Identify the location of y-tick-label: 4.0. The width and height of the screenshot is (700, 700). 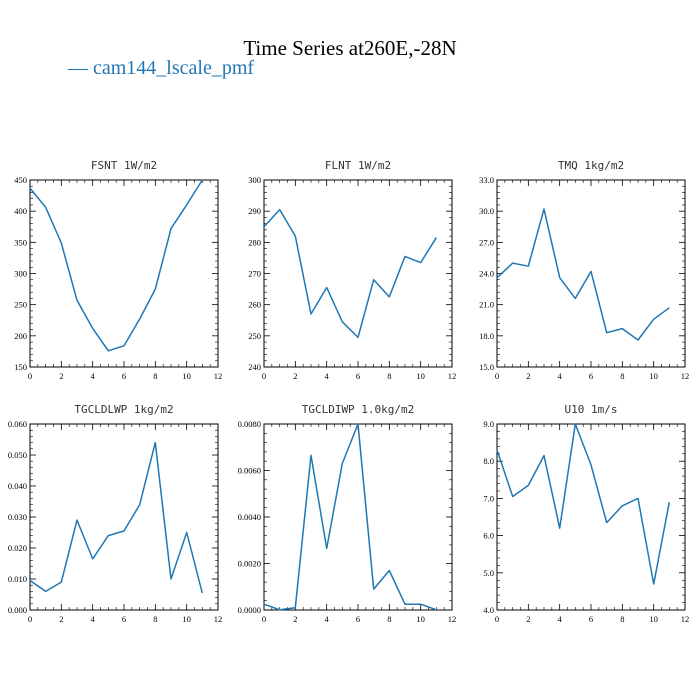
(488, 610).